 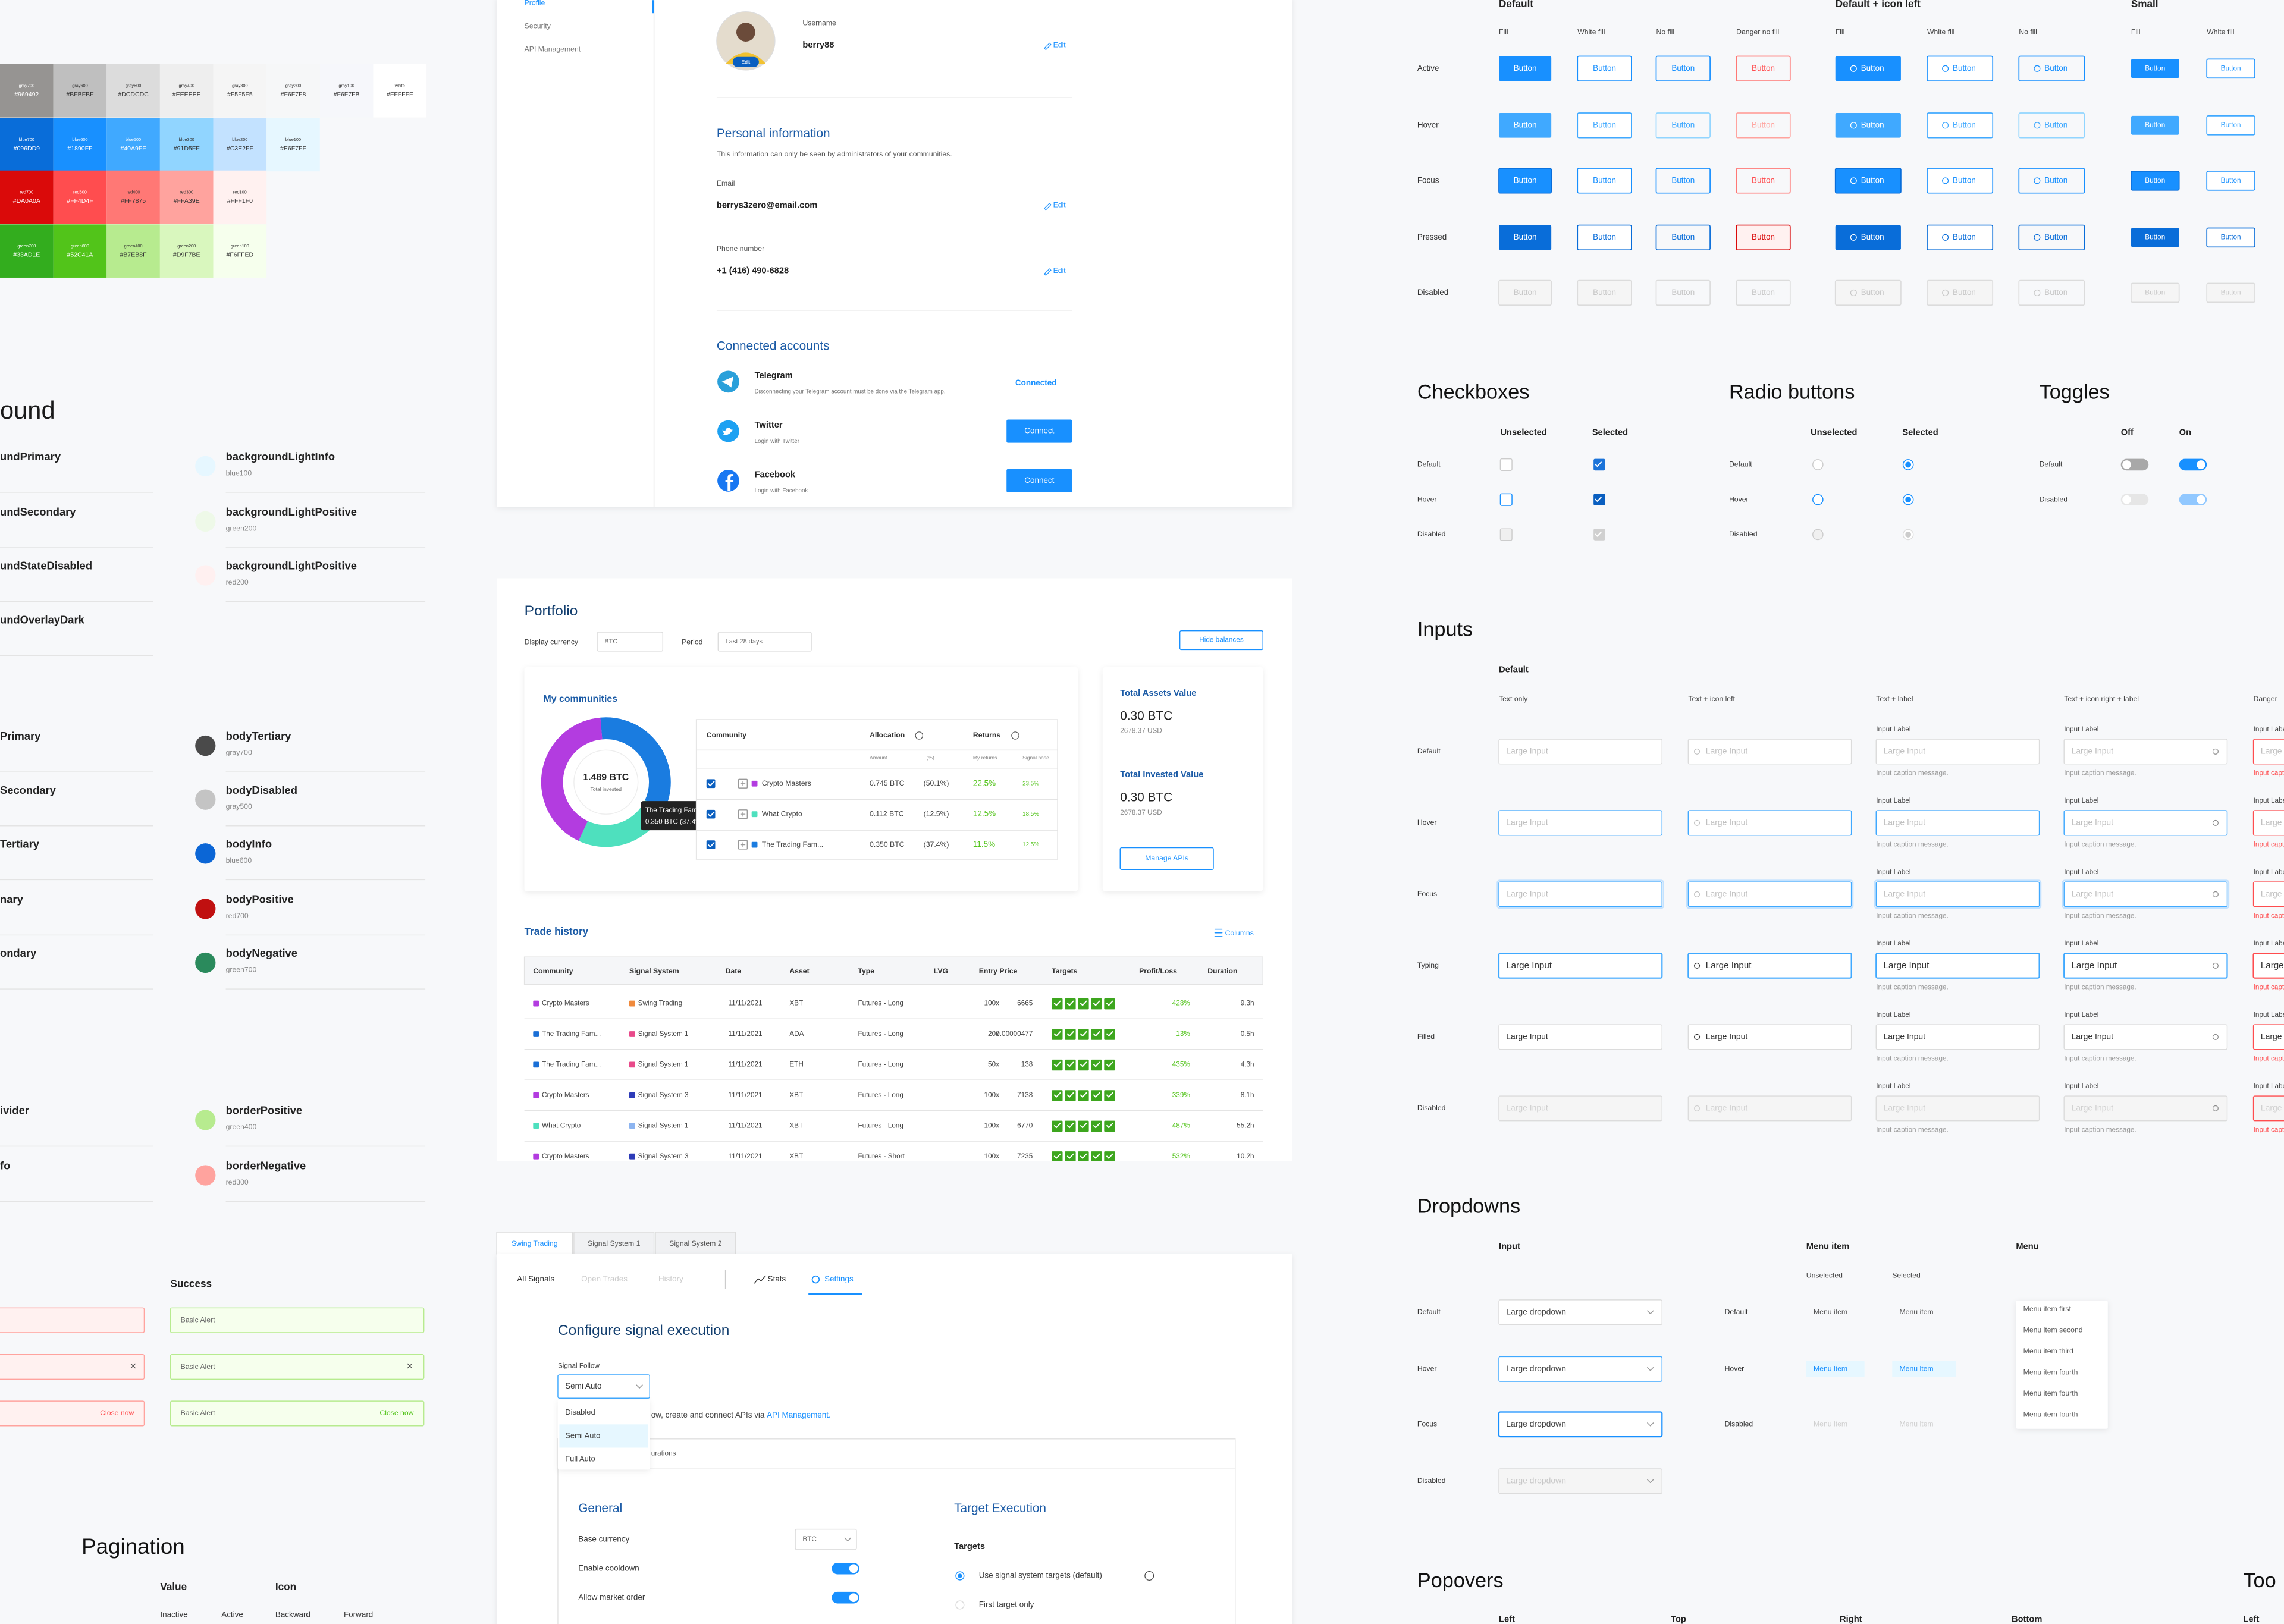 What do you see at coordinates (644, 1331) in the screenshot?
I see `section-heading: Configure signal execution` at bounding box center [644, 1331].